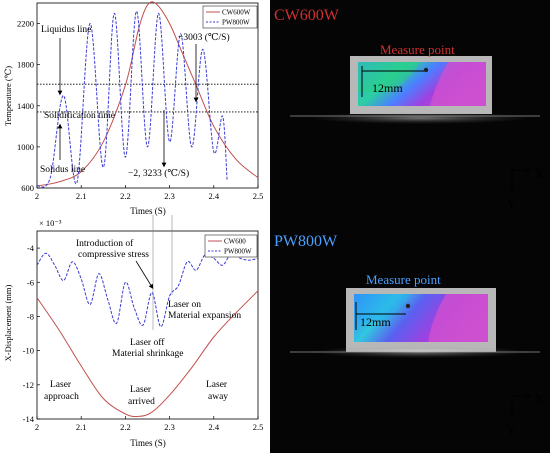  What do you see at coordinates (25, 106) in the screenshot?
I see `y-tick-label: 1400` at bounding box center [25, 106].